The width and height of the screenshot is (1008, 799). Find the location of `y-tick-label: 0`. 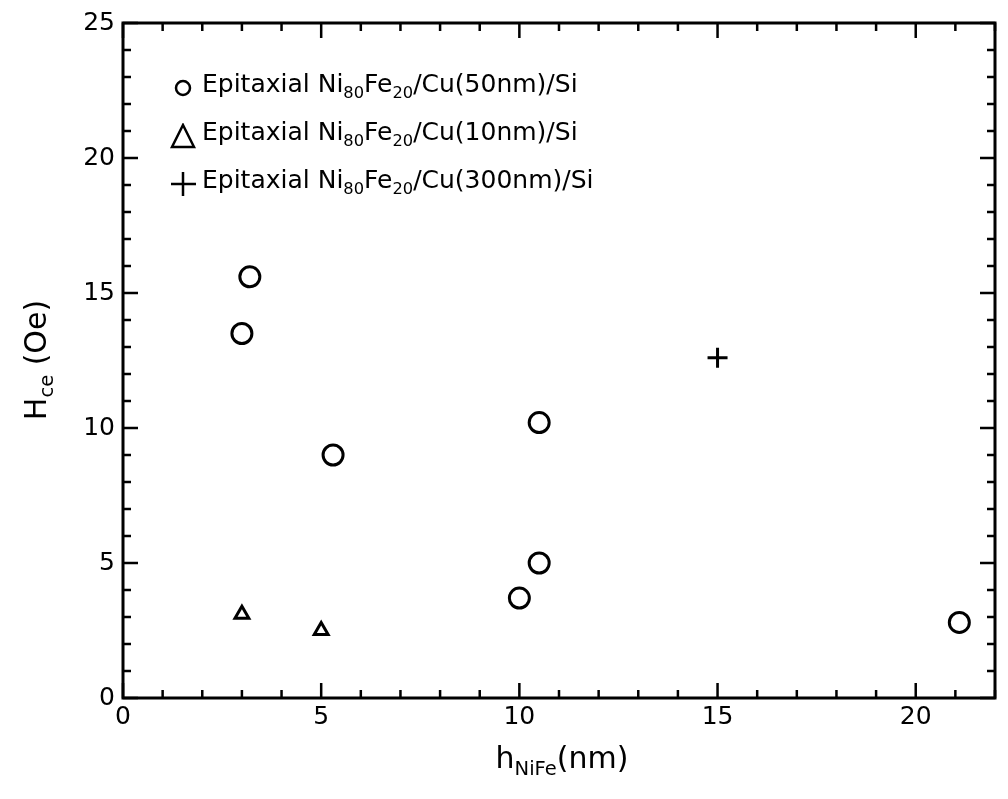

y-tick-label: 0 is located at coordinates (107, 696).